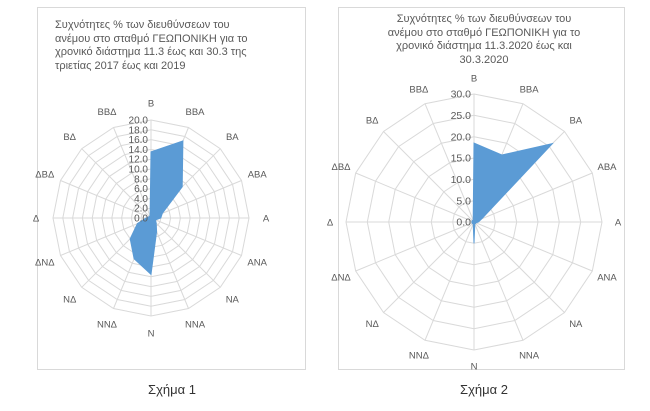  Describe the element at coordinates (484, 389) in the screenshot. I see `figure-caption-2: Σχήμα 2` at that location.